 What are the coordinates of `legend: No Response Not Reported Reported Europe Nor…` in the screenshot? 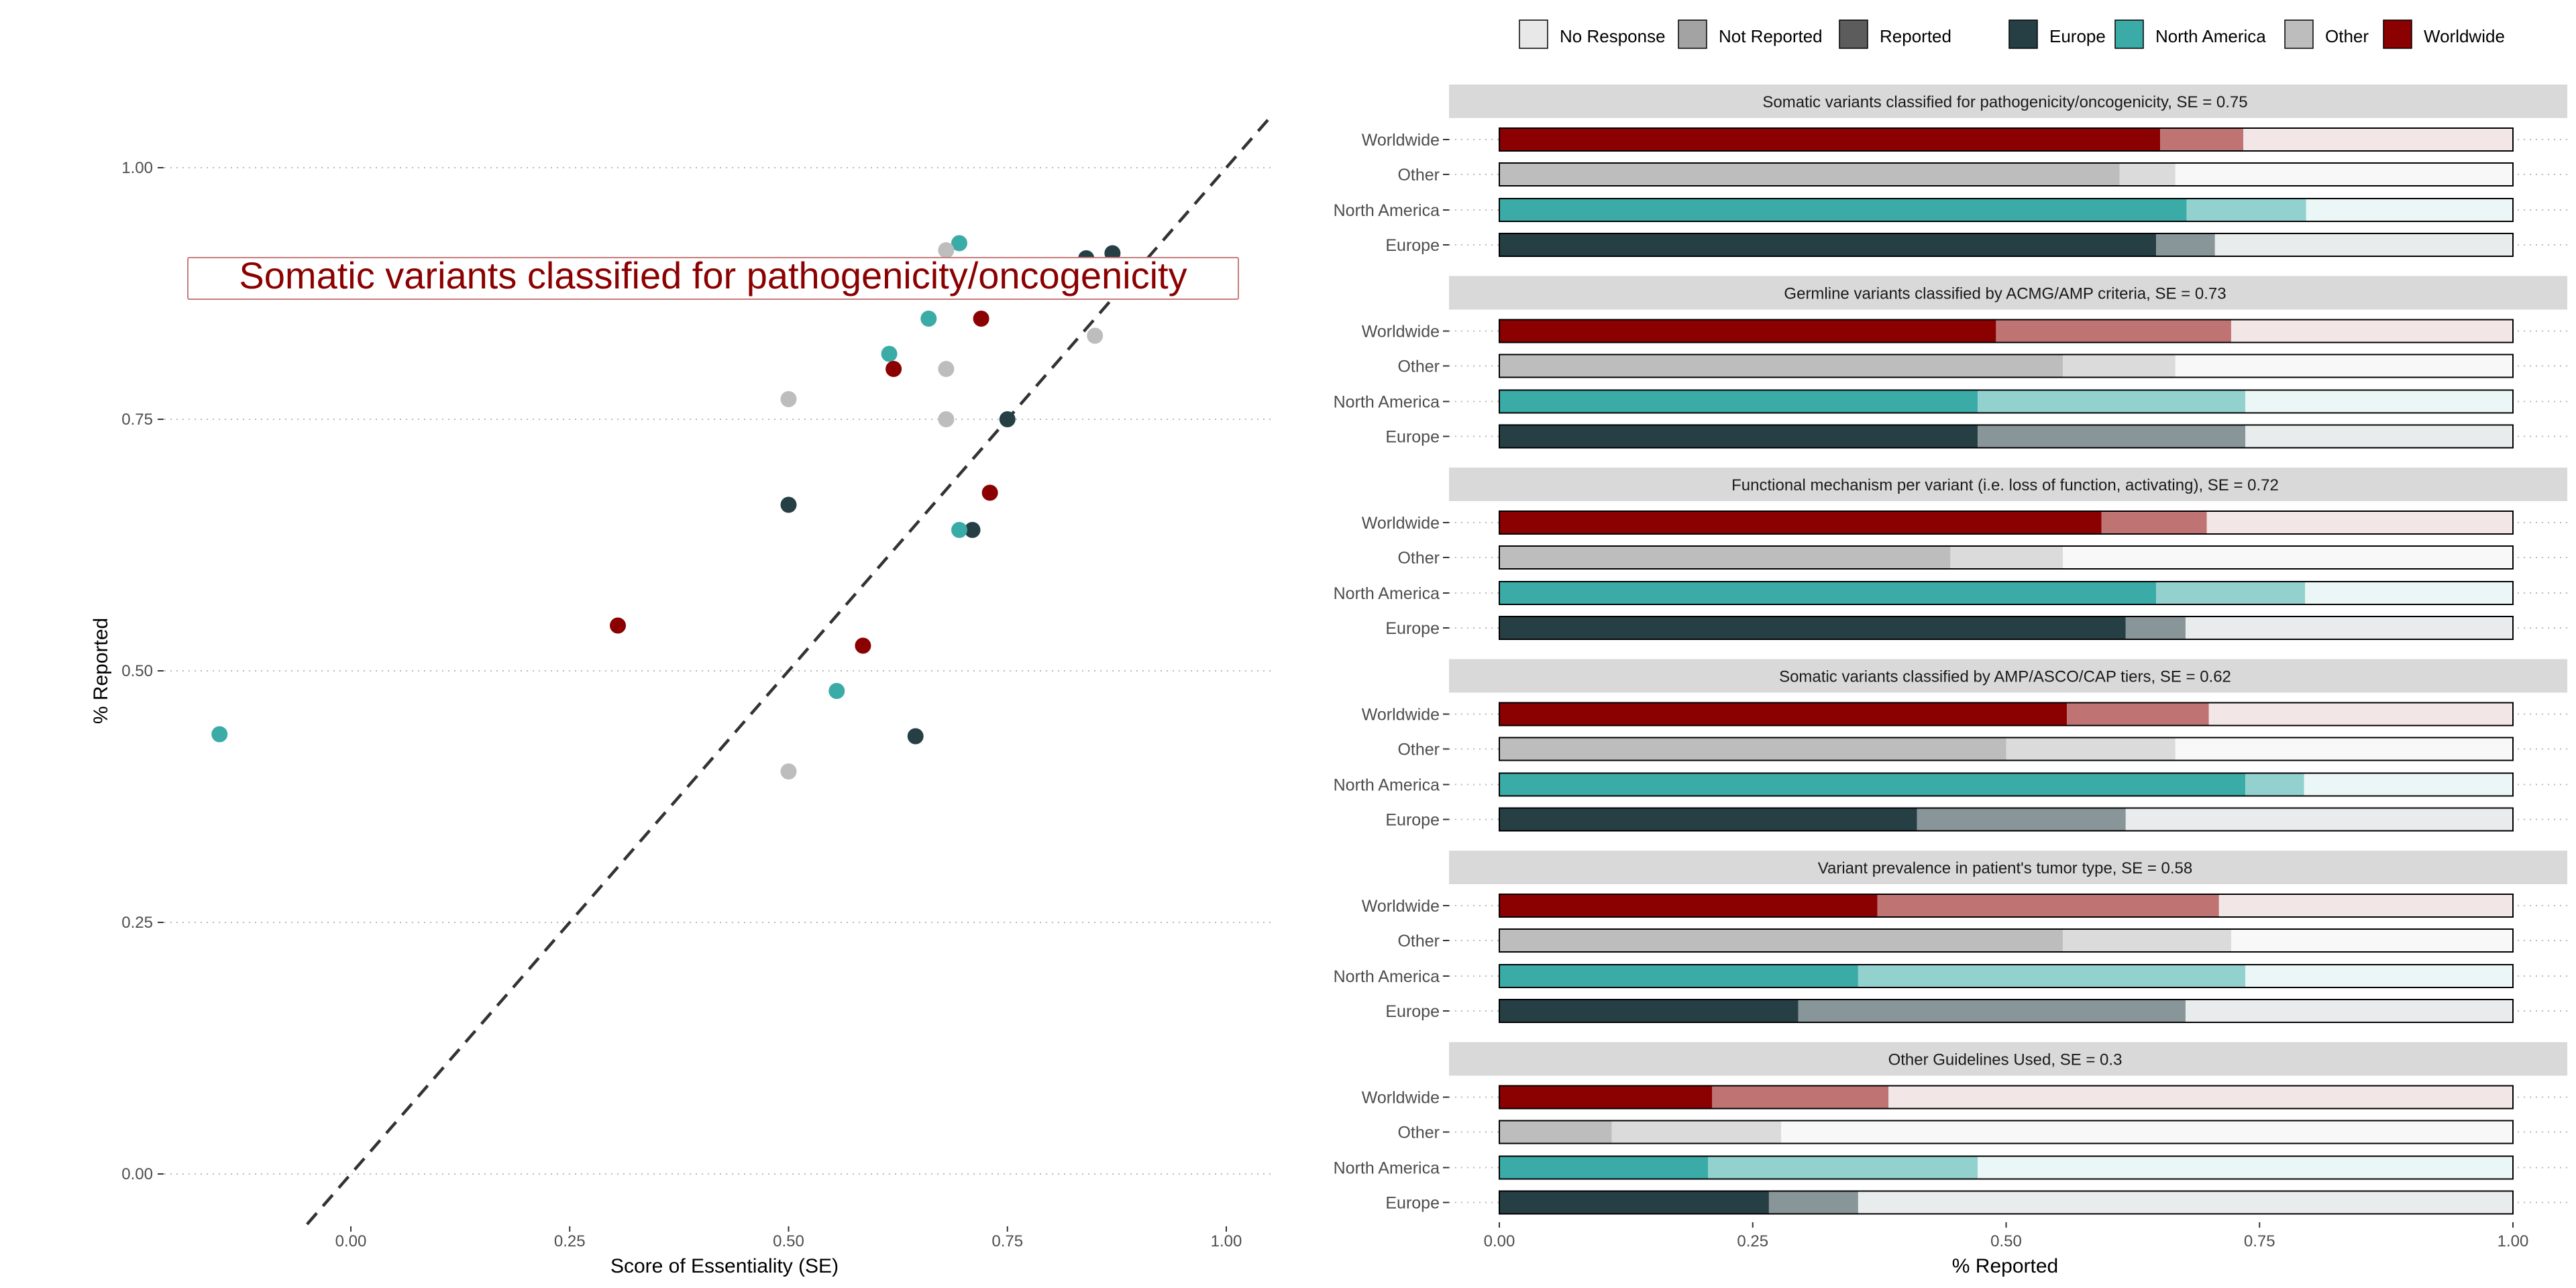 It's located at (2012, 34).